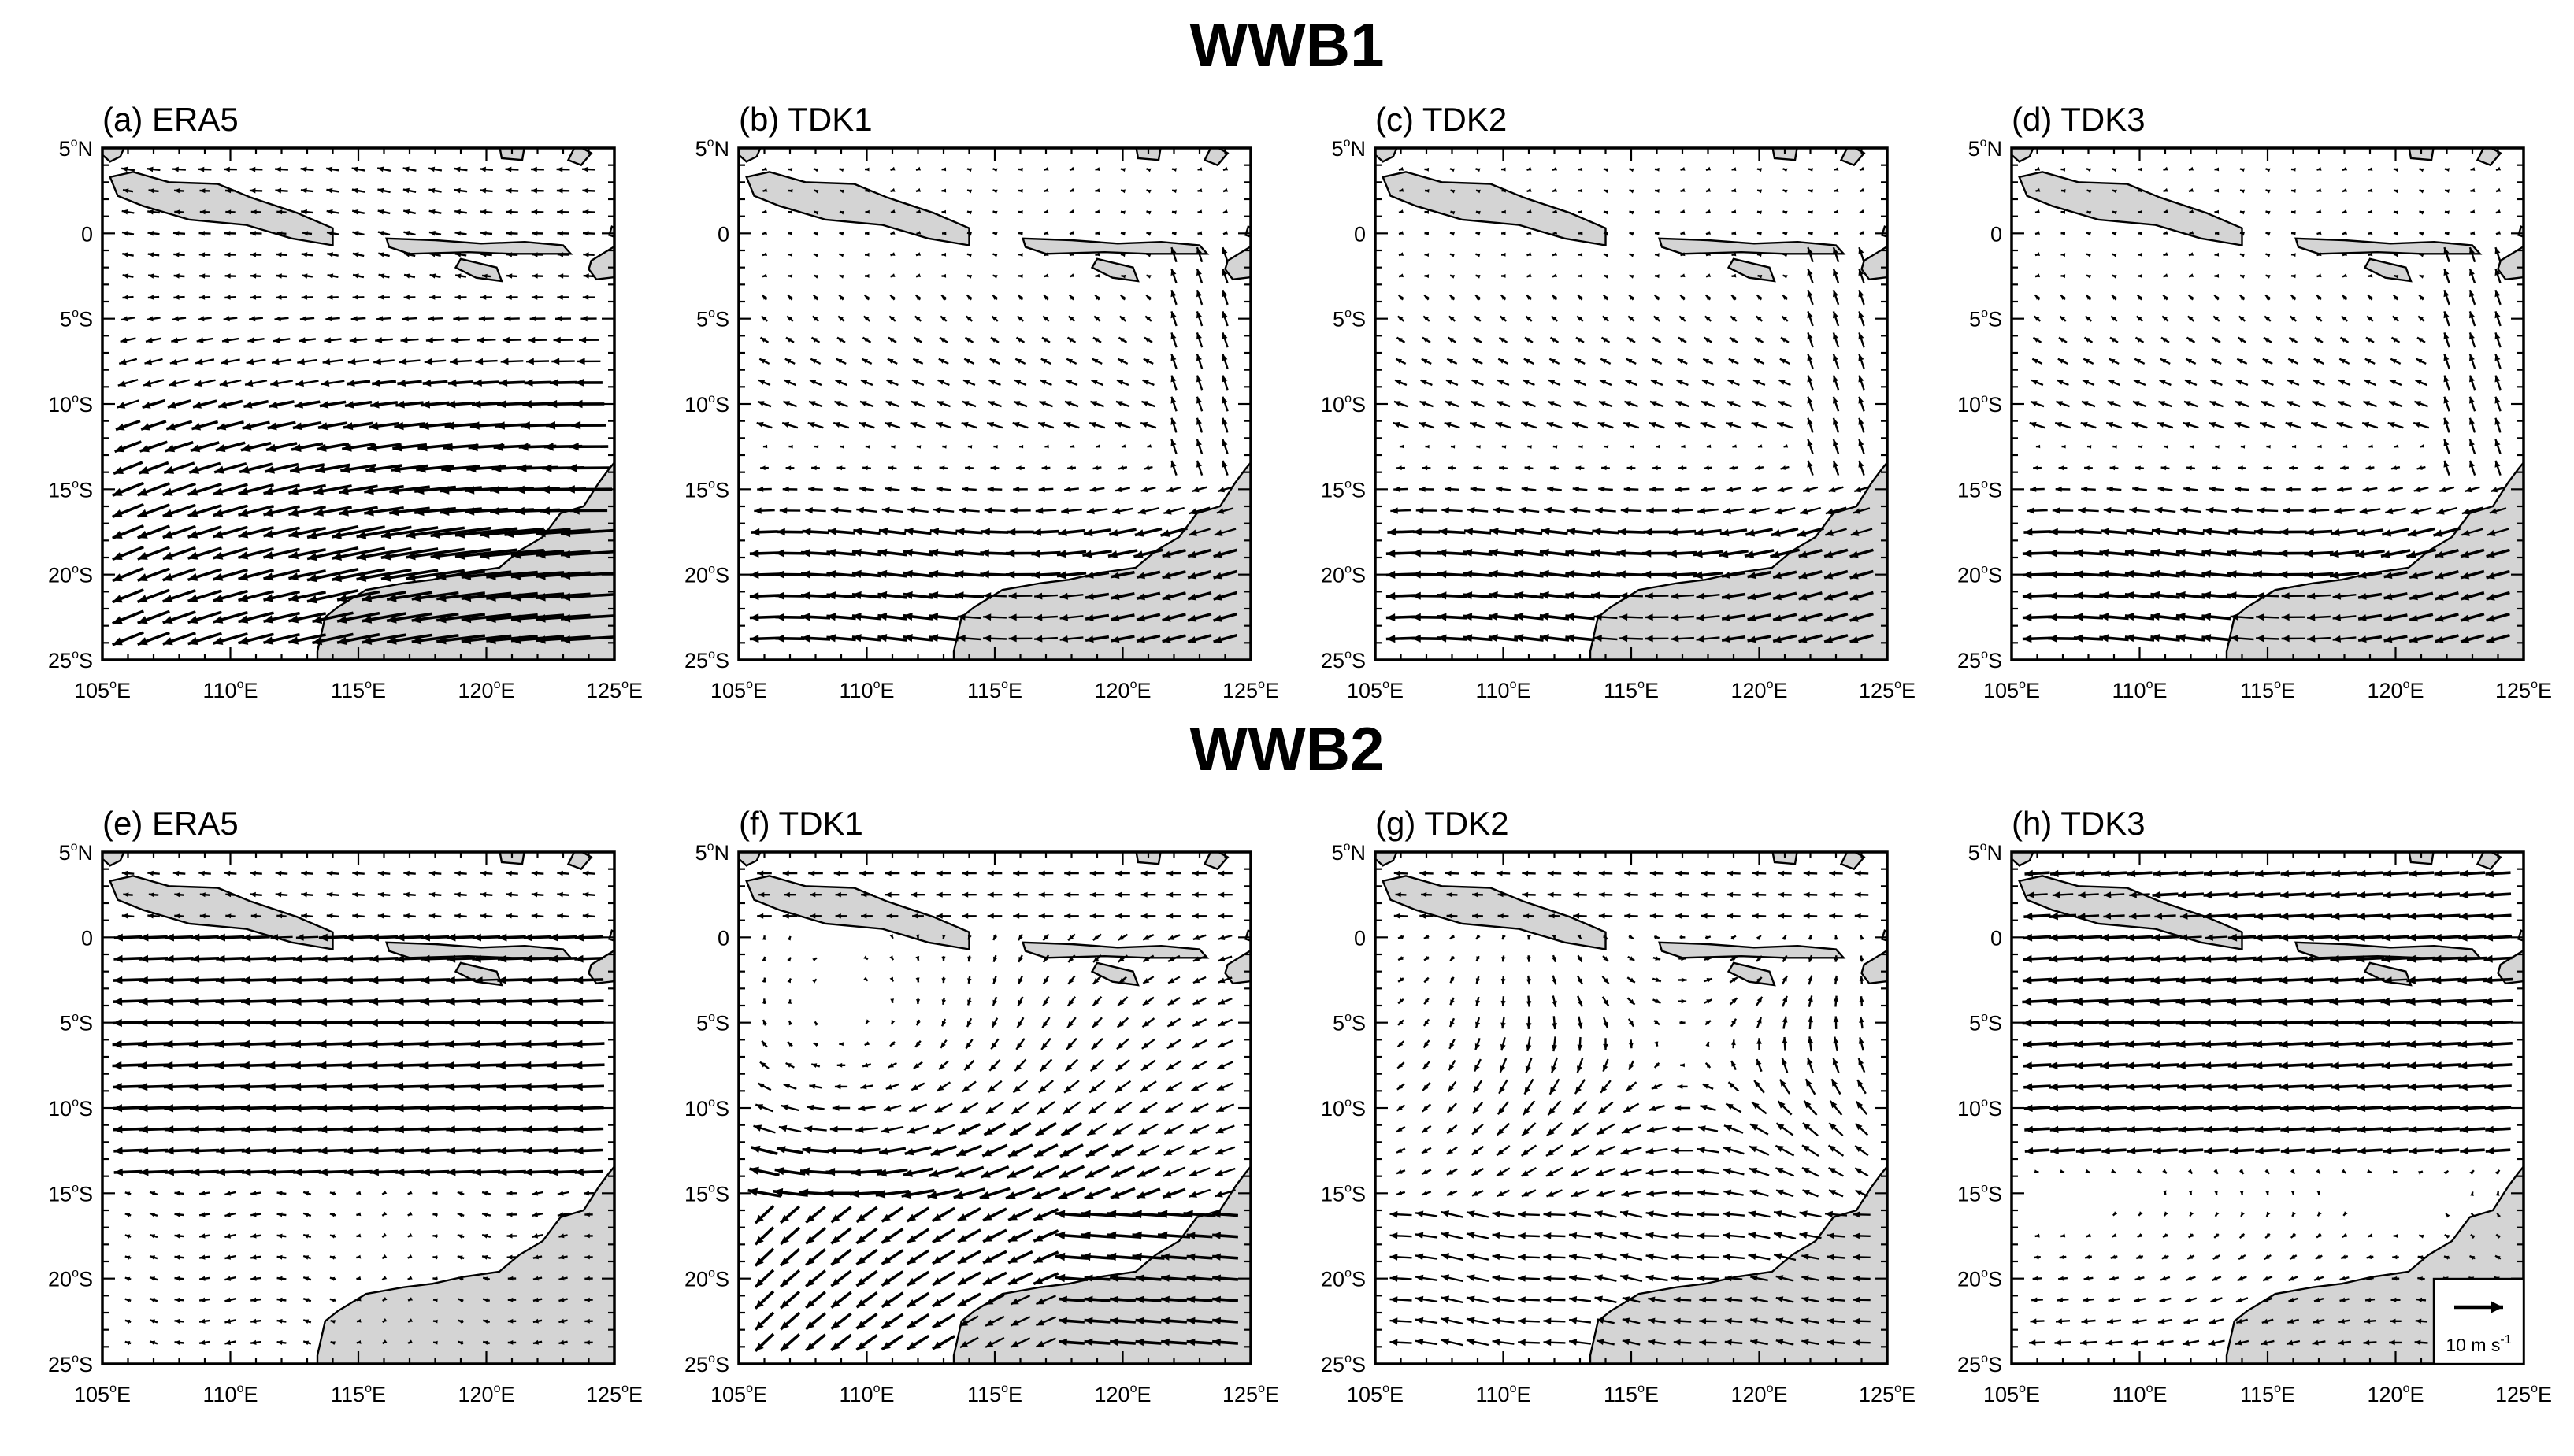 The height and width of the screenshot is (1456, 2574). What do you see at coordinates (1852, 157) in the screenshot?
I see `landmass-isl2` at bounding box center [1852, 157].